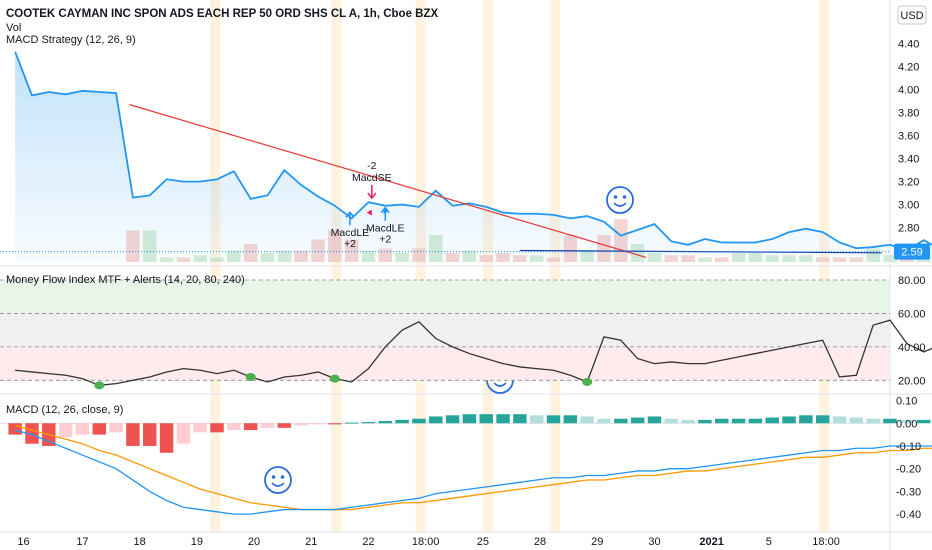 This screenshot has width=932, height=550. I want to click on price-axis-tick: 4.20, so click(908, 68).